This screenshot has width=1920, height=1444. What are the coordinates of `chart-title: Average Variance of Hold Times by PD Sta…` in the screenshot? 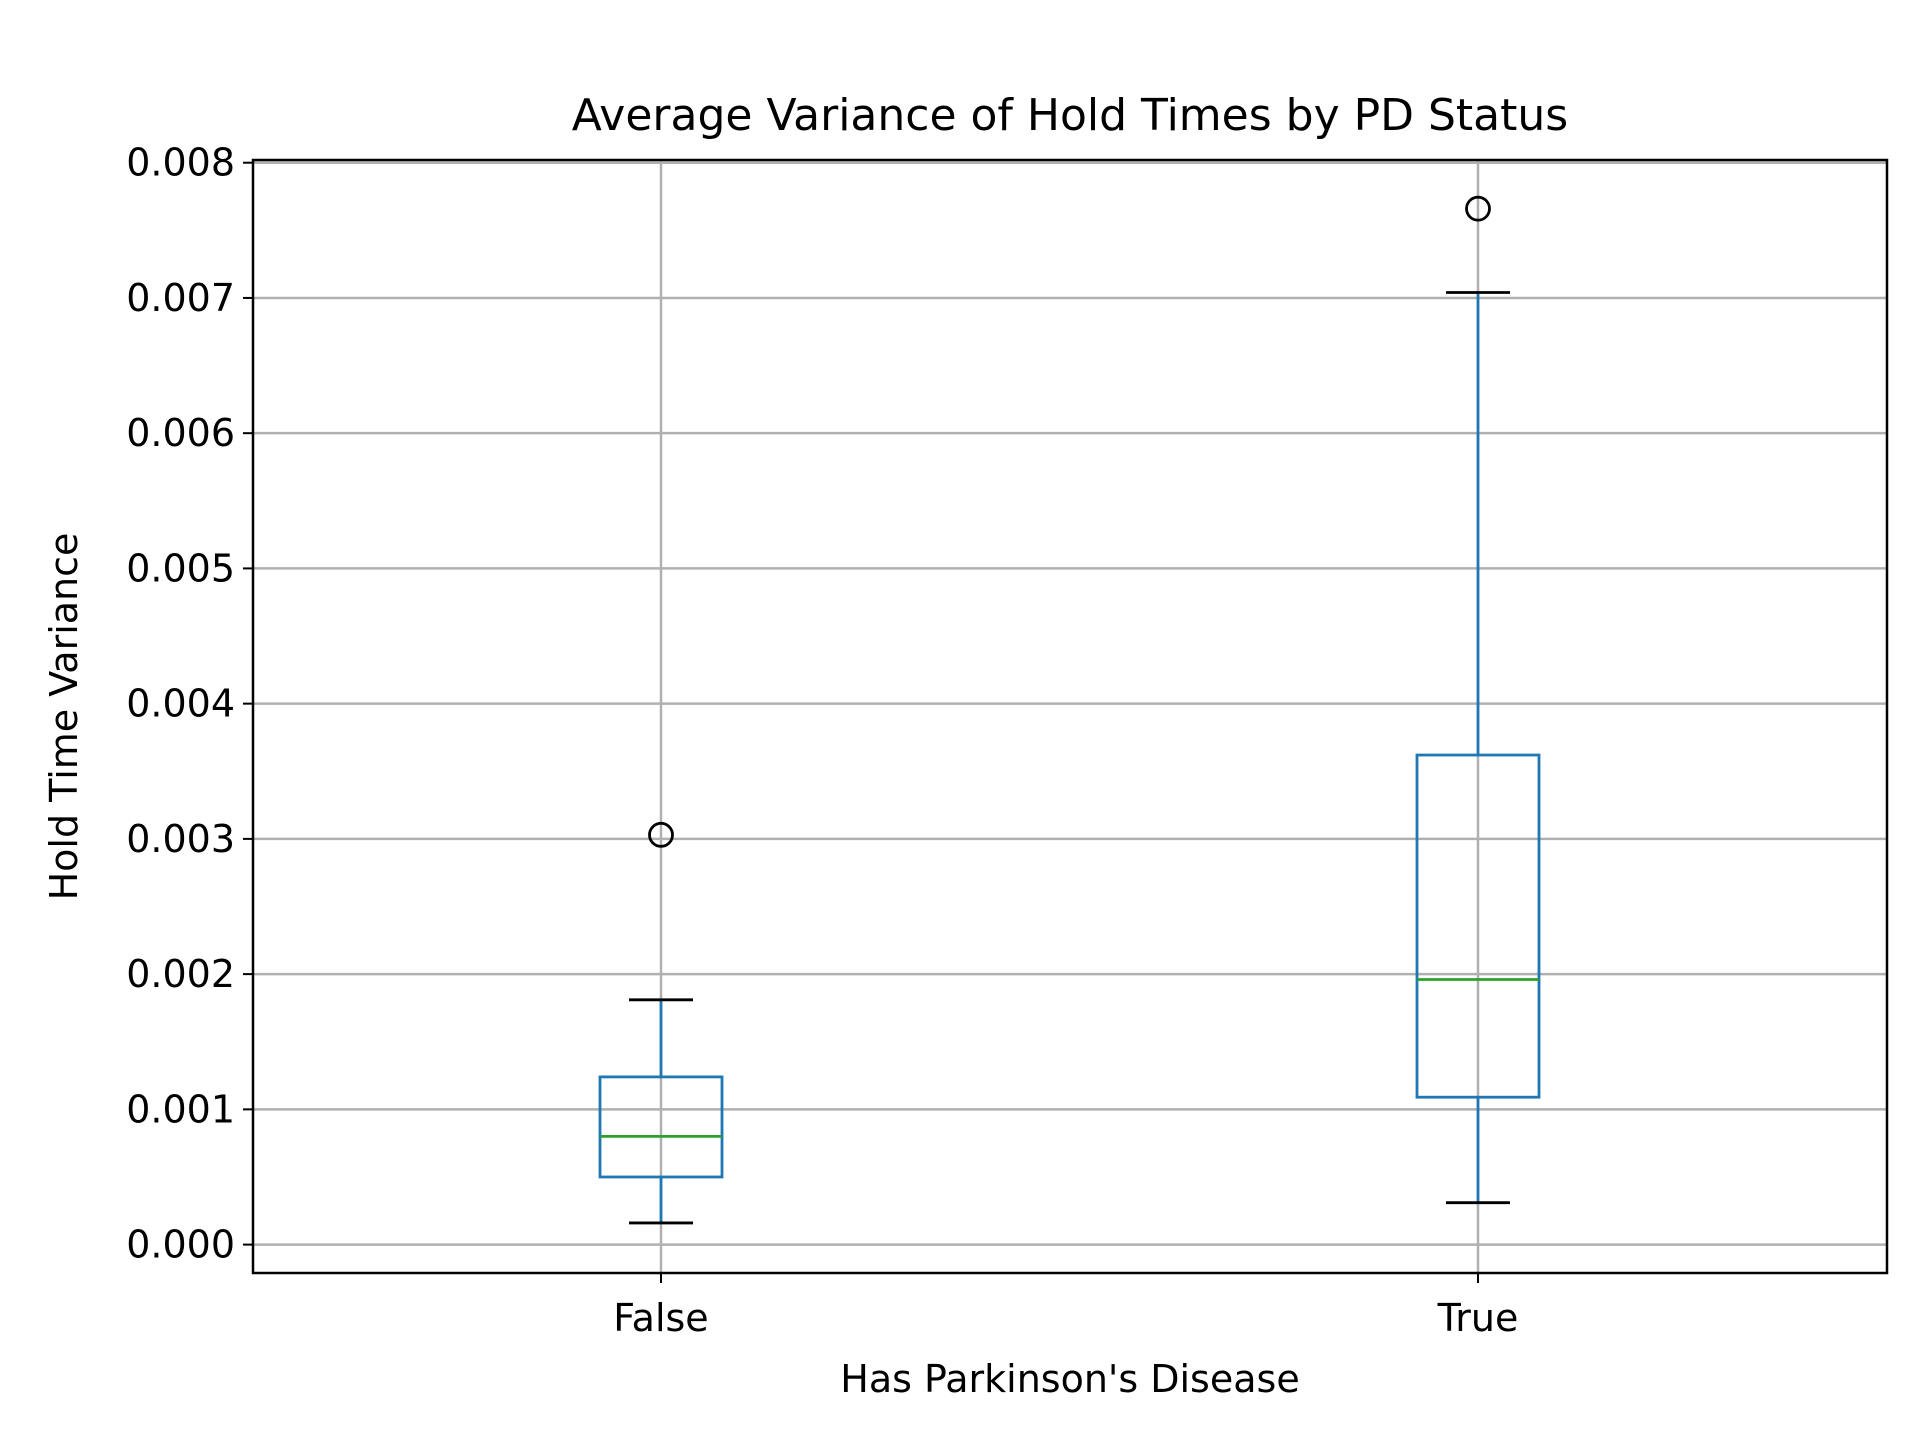 It's located at (1070, 115).